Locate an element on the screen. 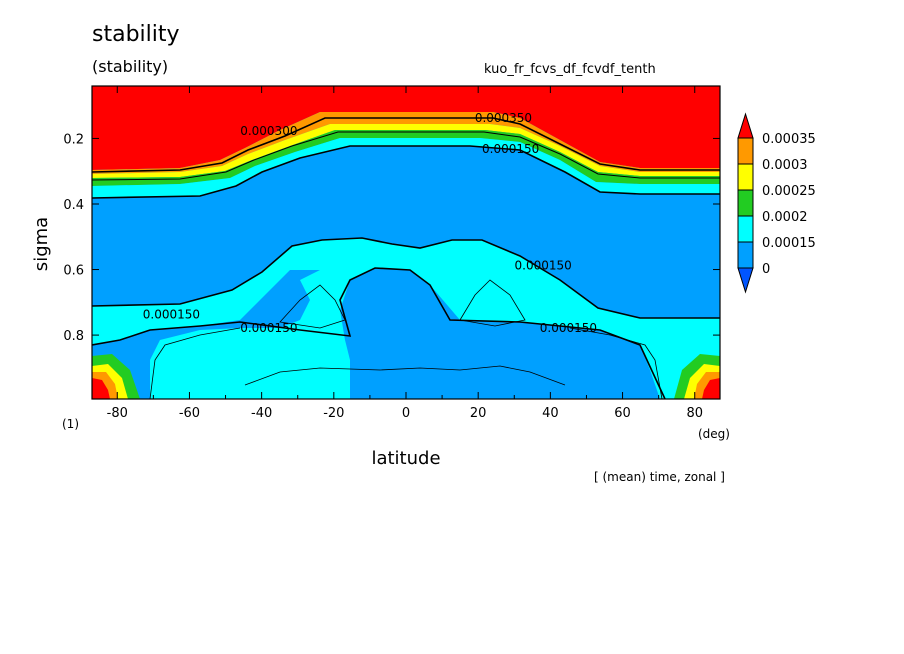  colorbar-label: 0.00025 is located at coordinates (789, 191).